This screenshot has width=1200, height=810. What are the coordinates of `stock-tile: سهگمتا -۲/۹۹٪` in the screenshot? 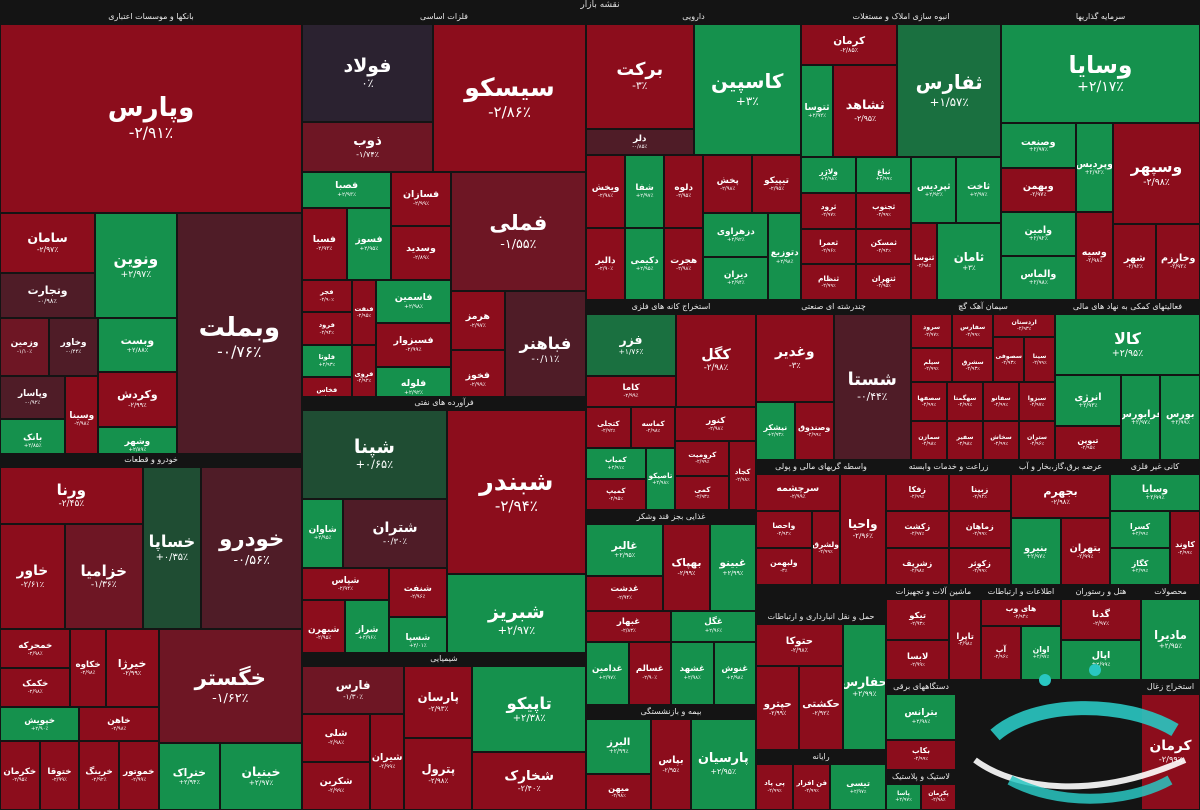 It's located at (965, 402).